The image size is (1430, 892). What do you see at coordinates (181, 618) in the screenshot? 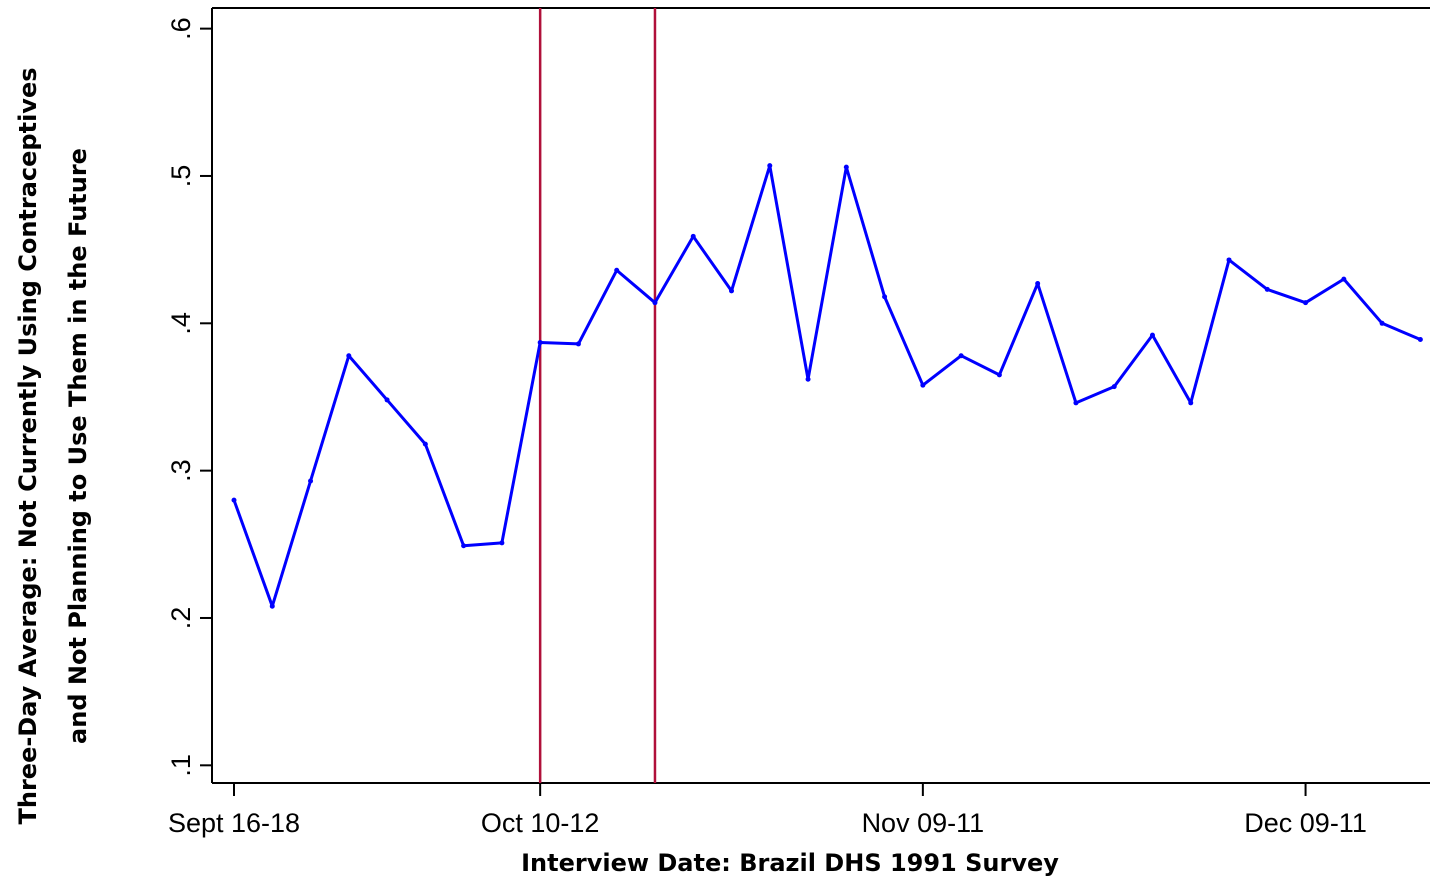
I see `y-tick-label: .2` at bounding box center [181, 618].